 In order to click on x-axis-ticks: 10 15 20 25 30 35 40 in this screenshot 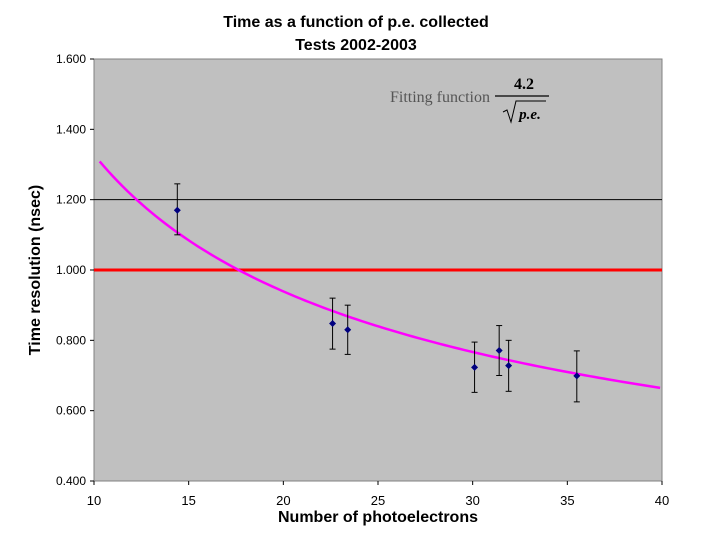, I will do `click(378, 494)`.